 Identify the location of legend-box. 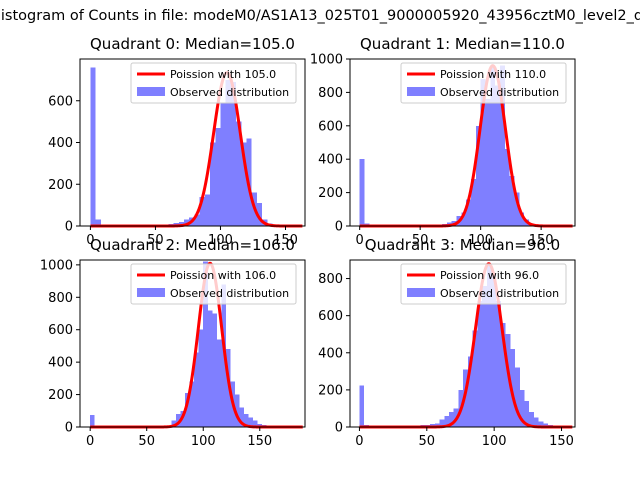
(483, 284).